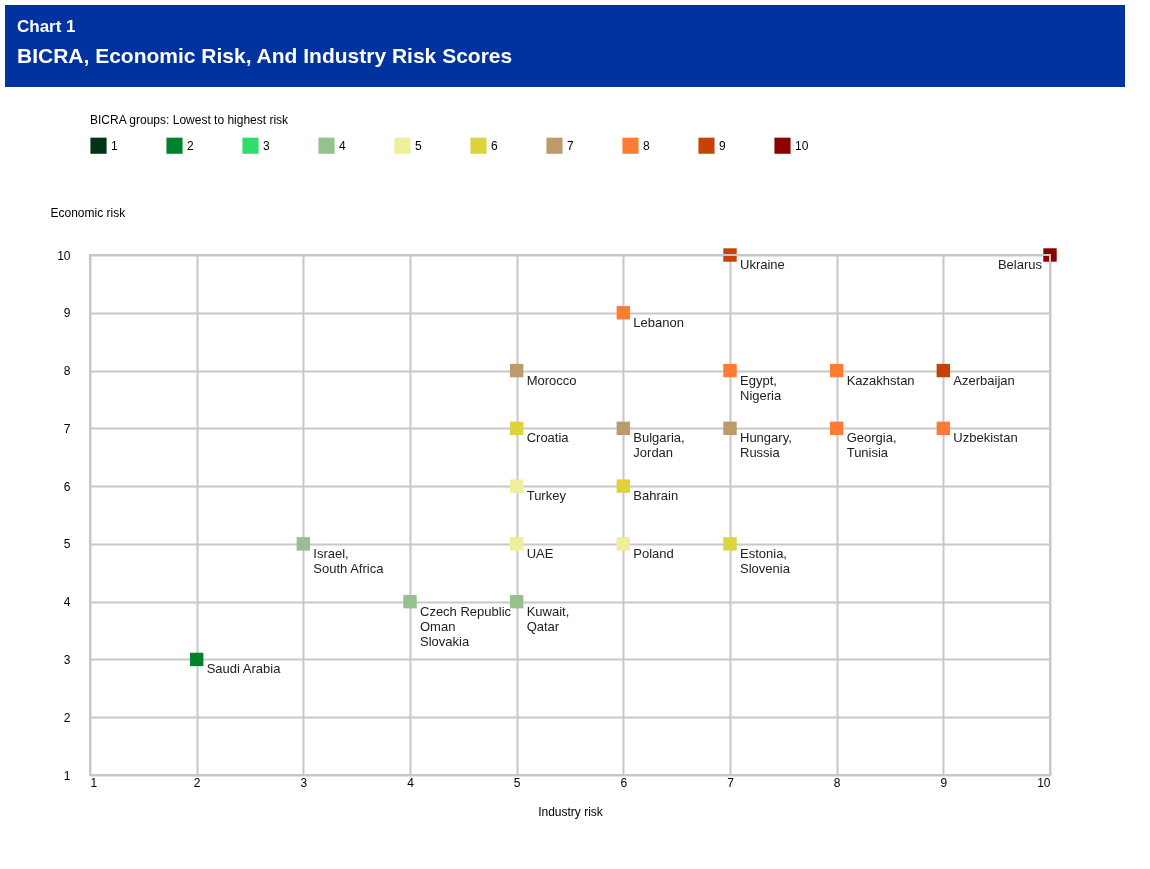  Describe the element at coordinates (761, 387) in the screenshot. I see `annotation: Egypt, Nigeria` at that location.